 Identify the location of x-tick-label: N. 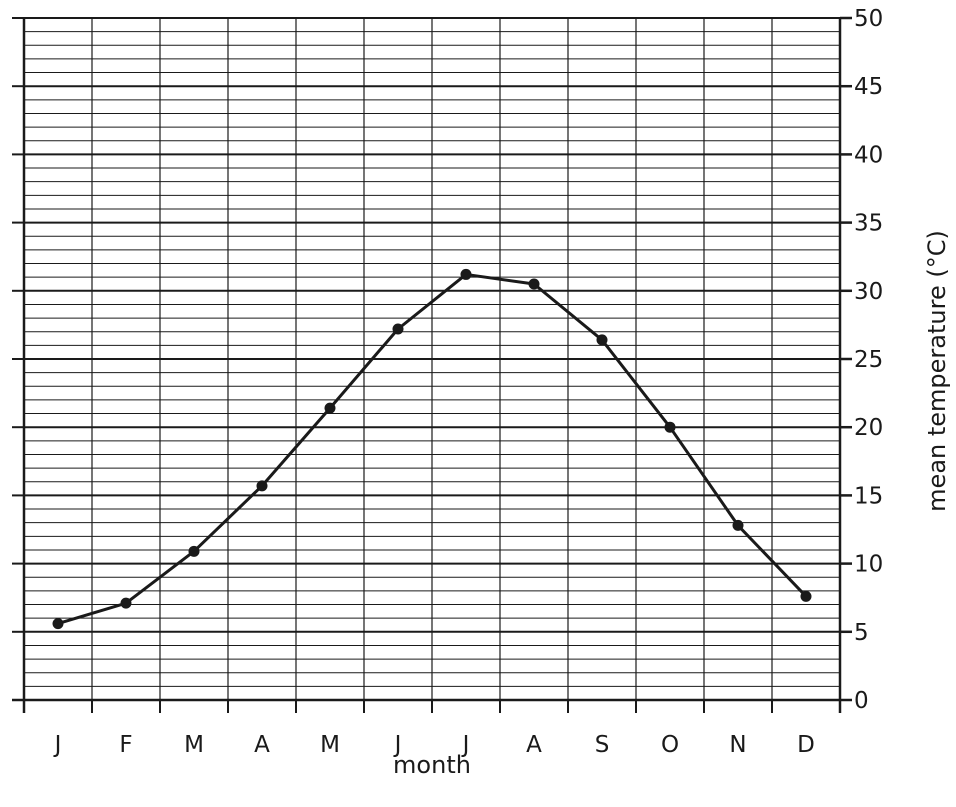
(737, 745).